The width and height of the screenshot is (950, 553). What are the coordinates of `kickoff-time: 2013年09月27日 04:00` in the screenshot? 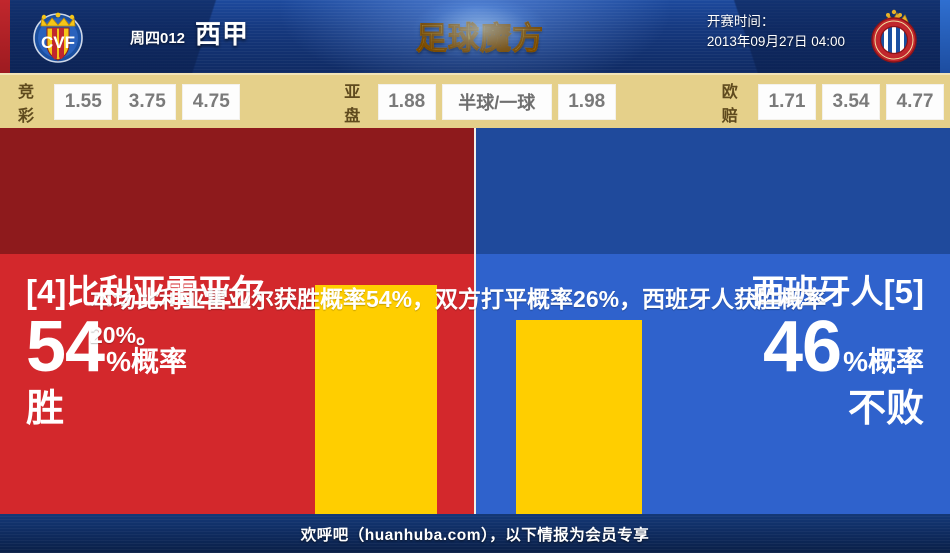 It's located at (775, 41).